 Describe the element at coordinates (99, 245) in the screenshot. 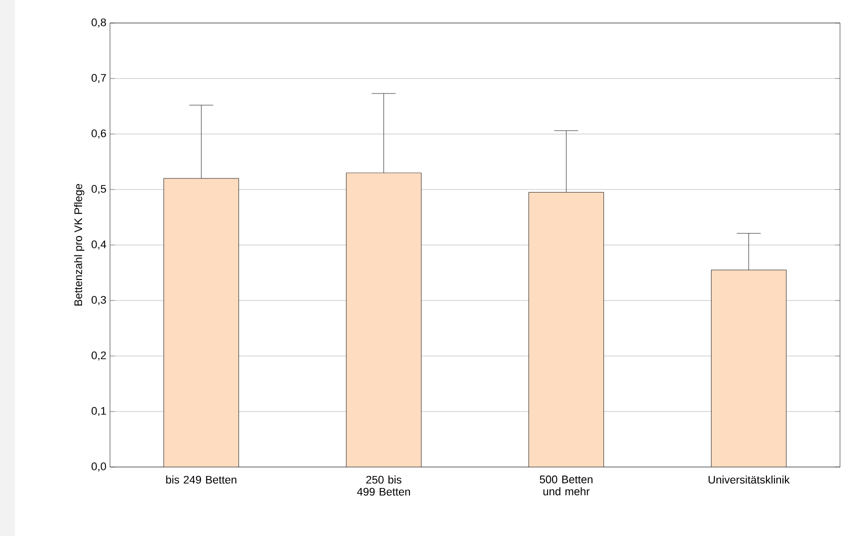

I see `y-tick-label: 0,4` at that location.